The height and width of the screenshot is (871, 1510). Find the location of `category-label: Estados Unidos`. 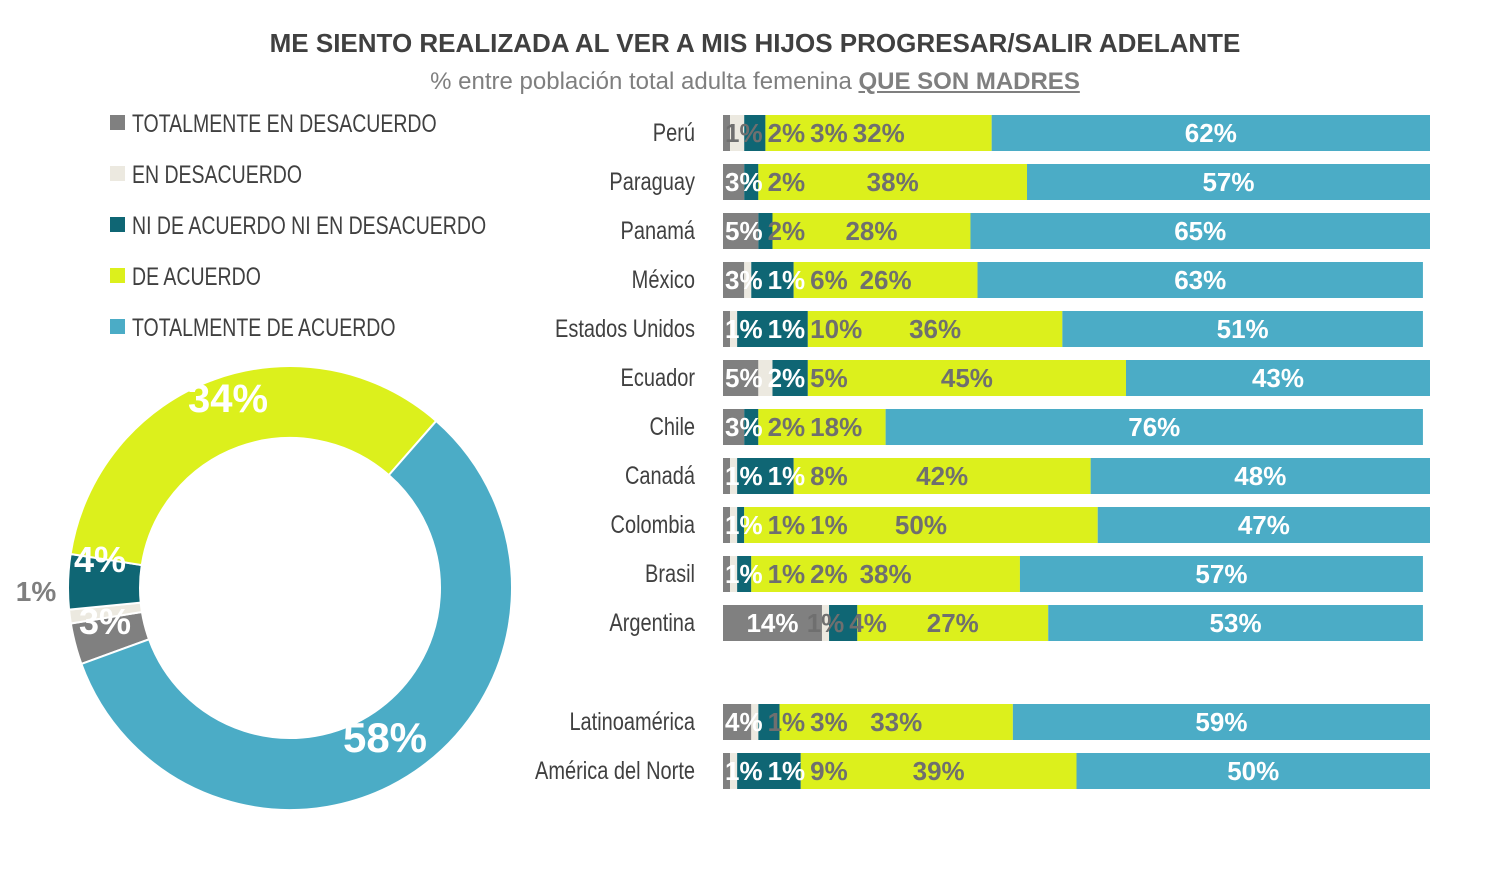

category-label: Estados Unidos is located at coordinates (625, 329).